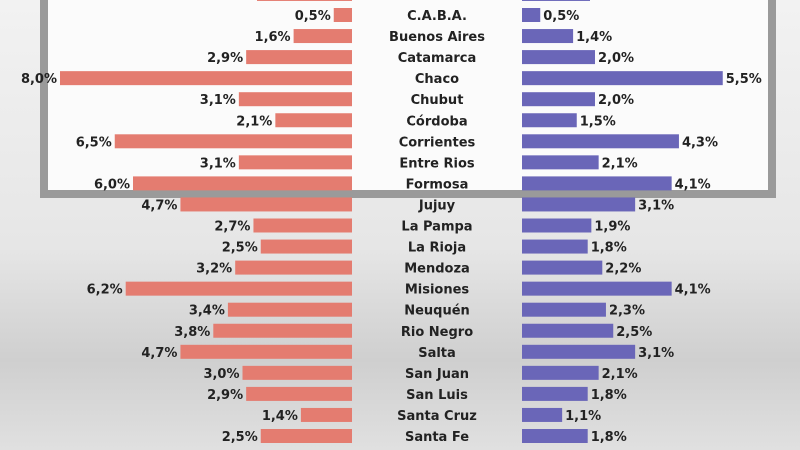  I want to click on right-value-label: 2,5%, so click(634, 332).